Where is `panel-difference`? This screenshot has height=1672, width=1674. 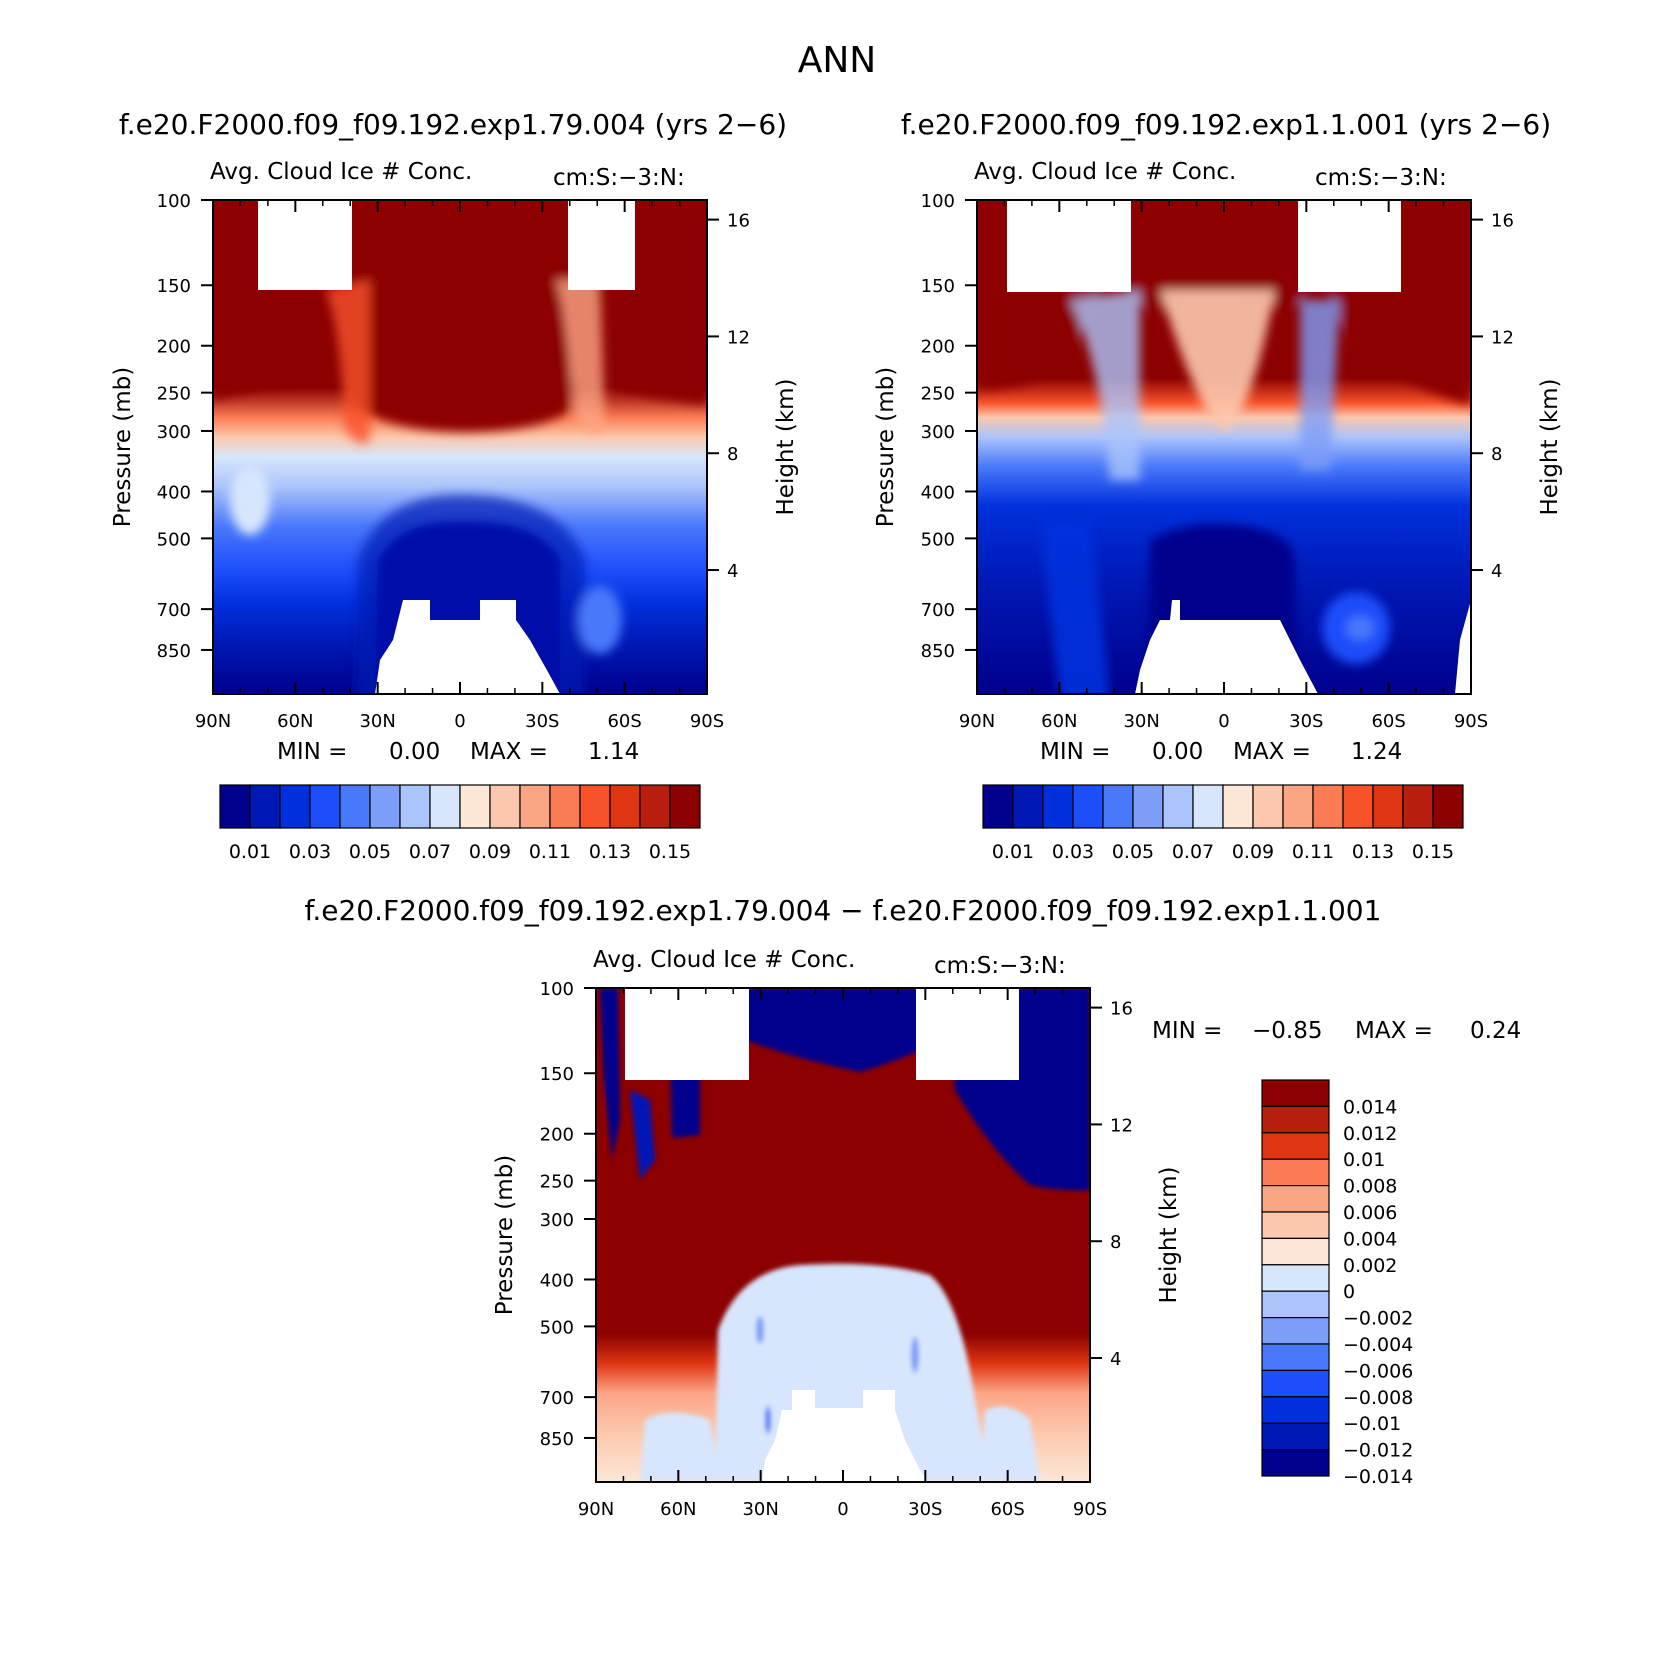
panel-difference is located at coordinates (843, 1235).